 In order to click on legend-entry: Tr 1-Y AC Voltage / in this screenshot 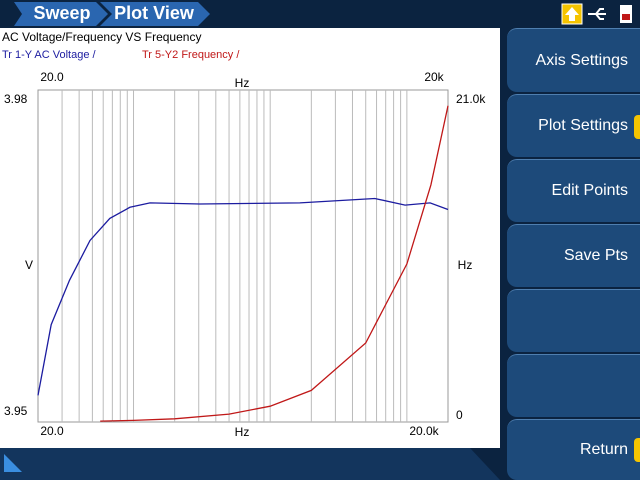, I will do `click(49, 55)`.